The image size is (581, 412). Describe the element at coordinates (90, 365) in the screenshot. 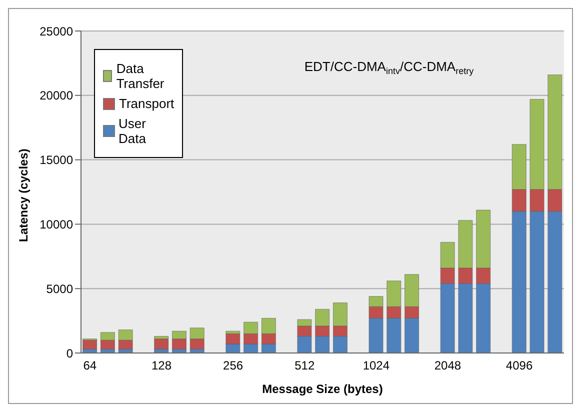

I see `x-tick-label: 64` at that location.